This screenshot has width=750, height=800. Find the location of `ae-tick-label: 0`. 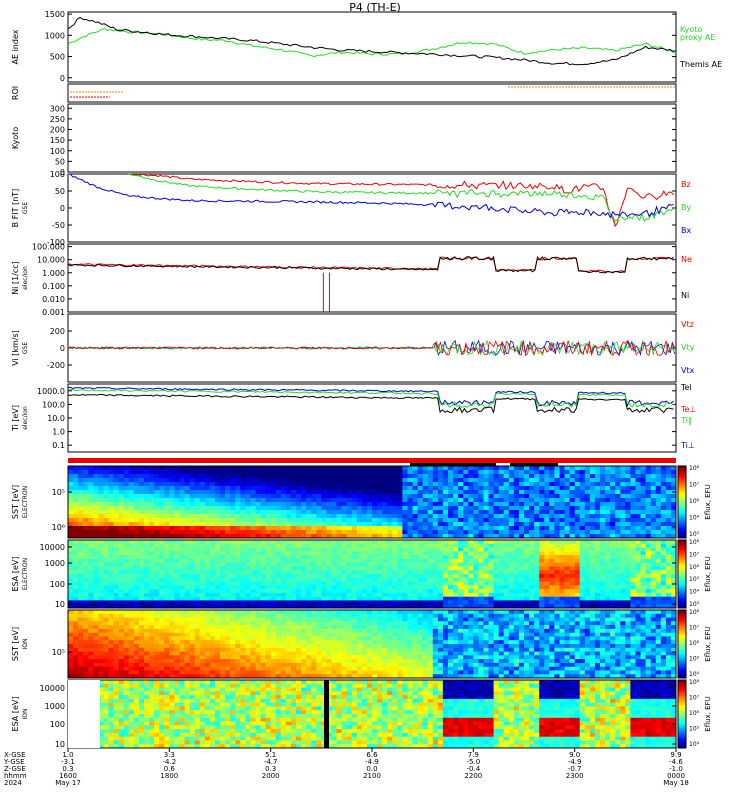

ae-tick-label: 0 is located at coordinates (62, 78).